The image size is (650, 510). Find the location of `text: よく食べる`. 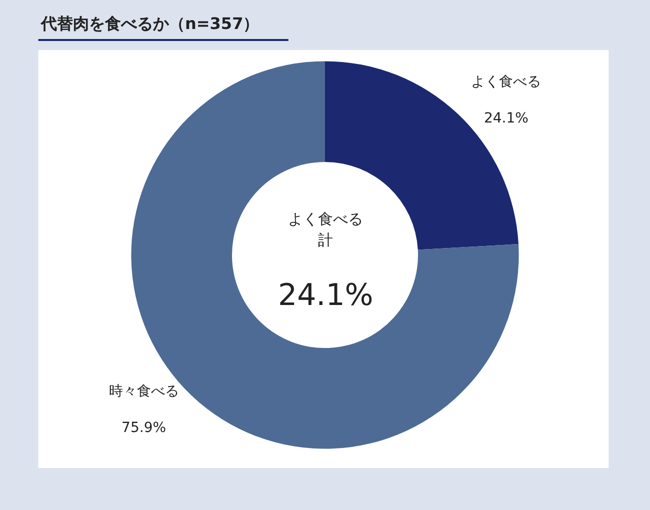

text: よく食べる is located at coordinates (325, 219).